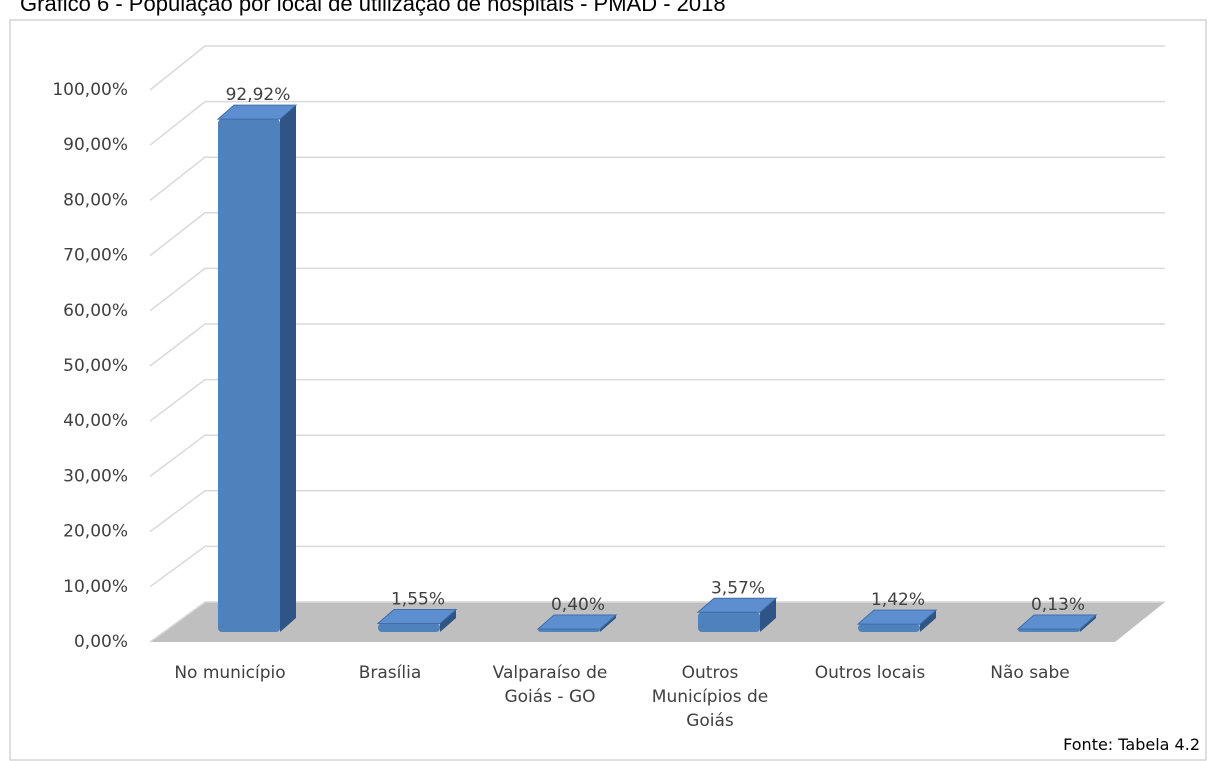 The height and width of the screenshot is (761, 1208). Describe the element at coordinates (101, 642) in the screenshot. I see `y-tick-label: 0,00%` at that location.